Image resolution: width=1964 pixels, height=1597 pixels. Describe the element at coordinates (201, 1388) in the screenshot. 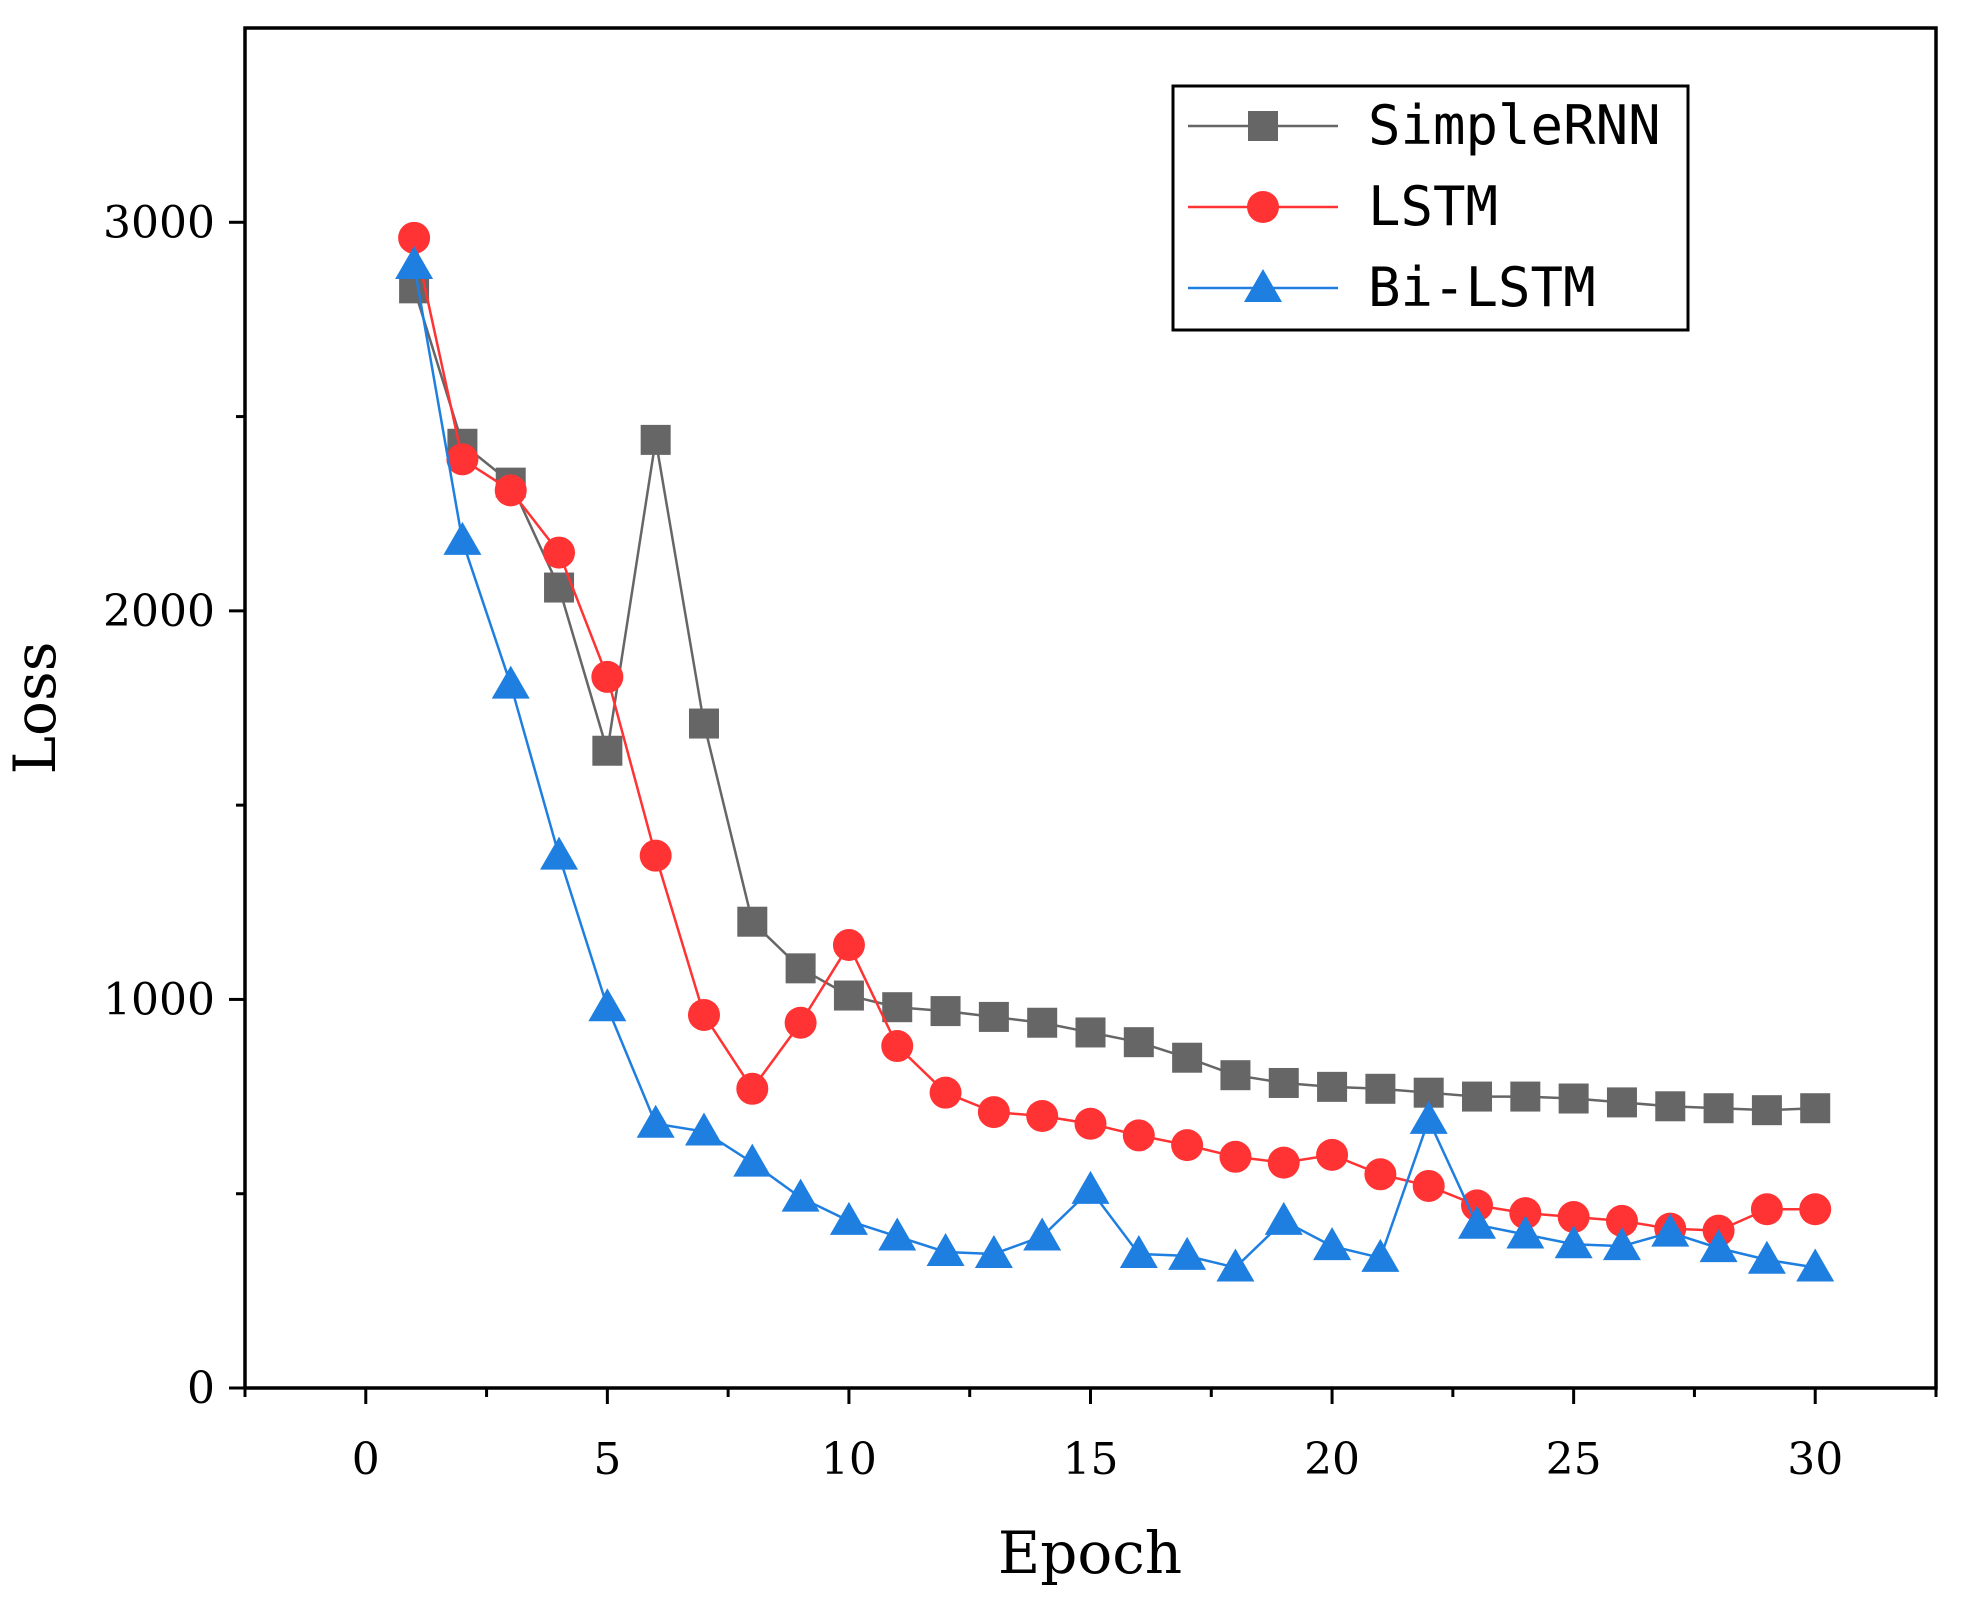

I see `y-tick-label: 0` at that location.